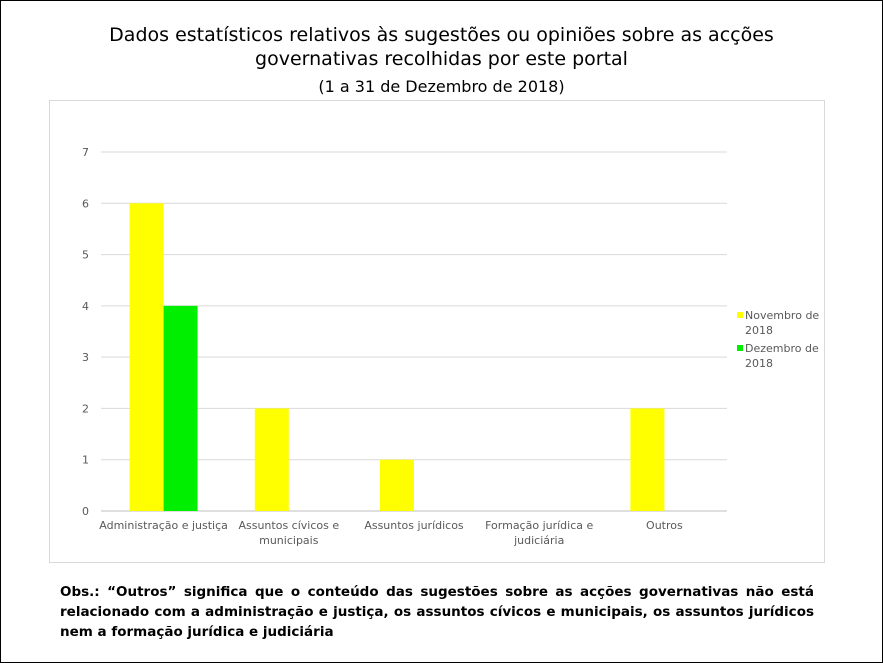  What do you see at coordinates (664, 525) in the screenshot?
I see `x-tick-label: Outros` at bounding box center [664, 525].